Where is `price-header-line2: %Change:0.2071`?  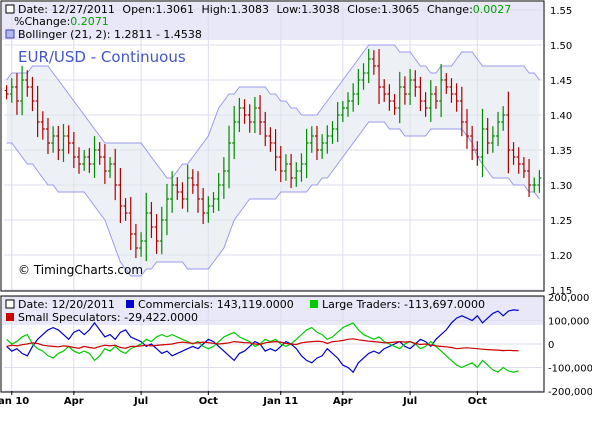
price-header-line2: %Change:0.2071 is located at coordinates (61, 21).